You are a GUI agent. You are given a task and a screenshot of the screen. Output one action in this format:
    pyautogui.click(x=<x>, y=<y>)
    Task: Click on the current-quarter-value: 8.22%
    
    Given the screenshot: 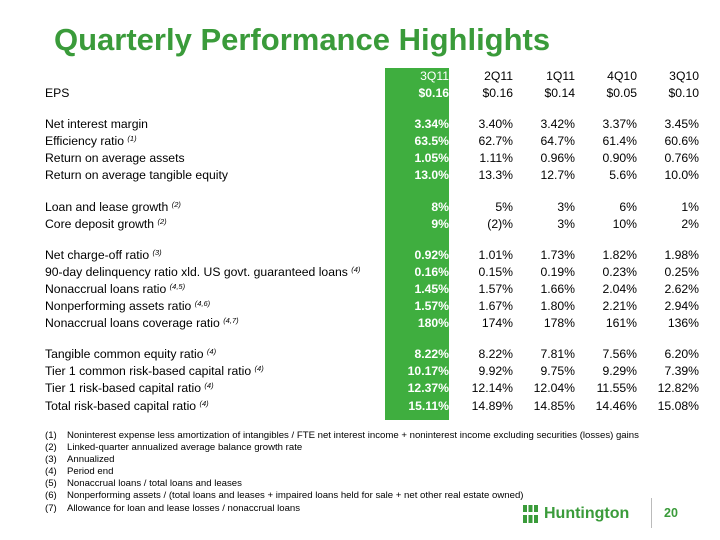 What is the action you would take?
    pyautogui.click(x=431, y=354)
    